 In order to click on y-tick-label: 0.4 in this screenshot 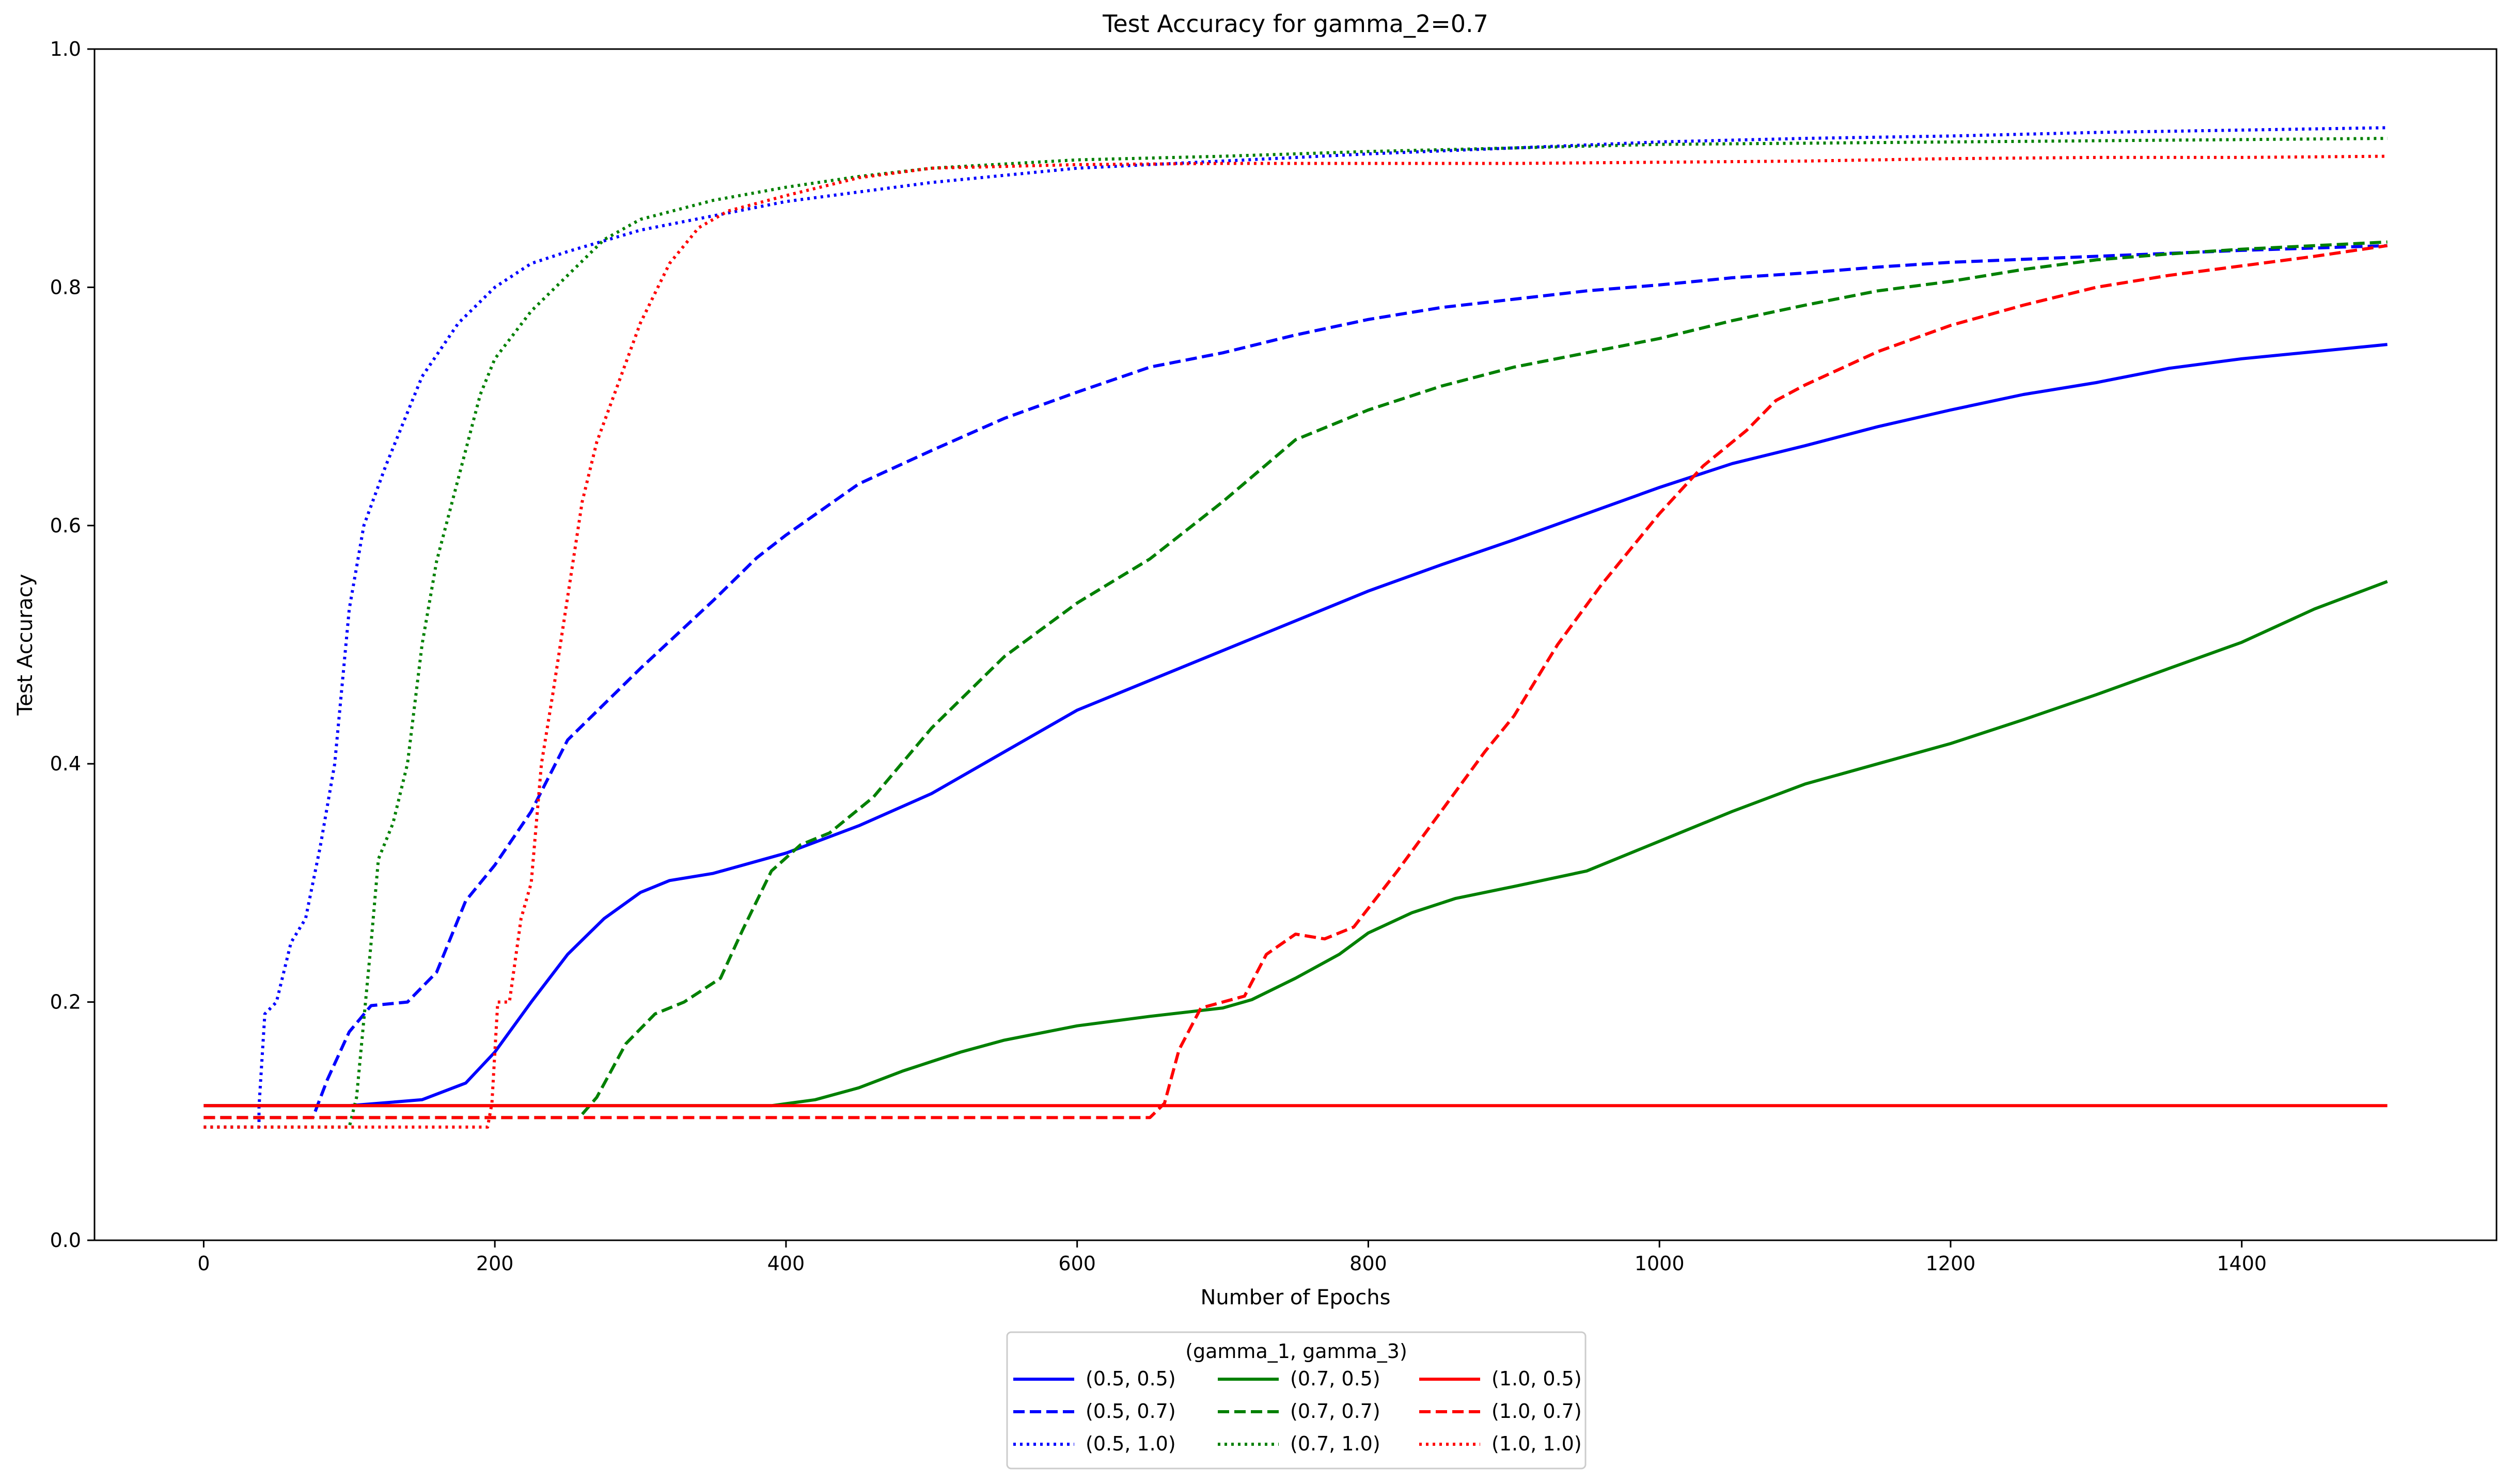, I will do `click(65, 763)`.